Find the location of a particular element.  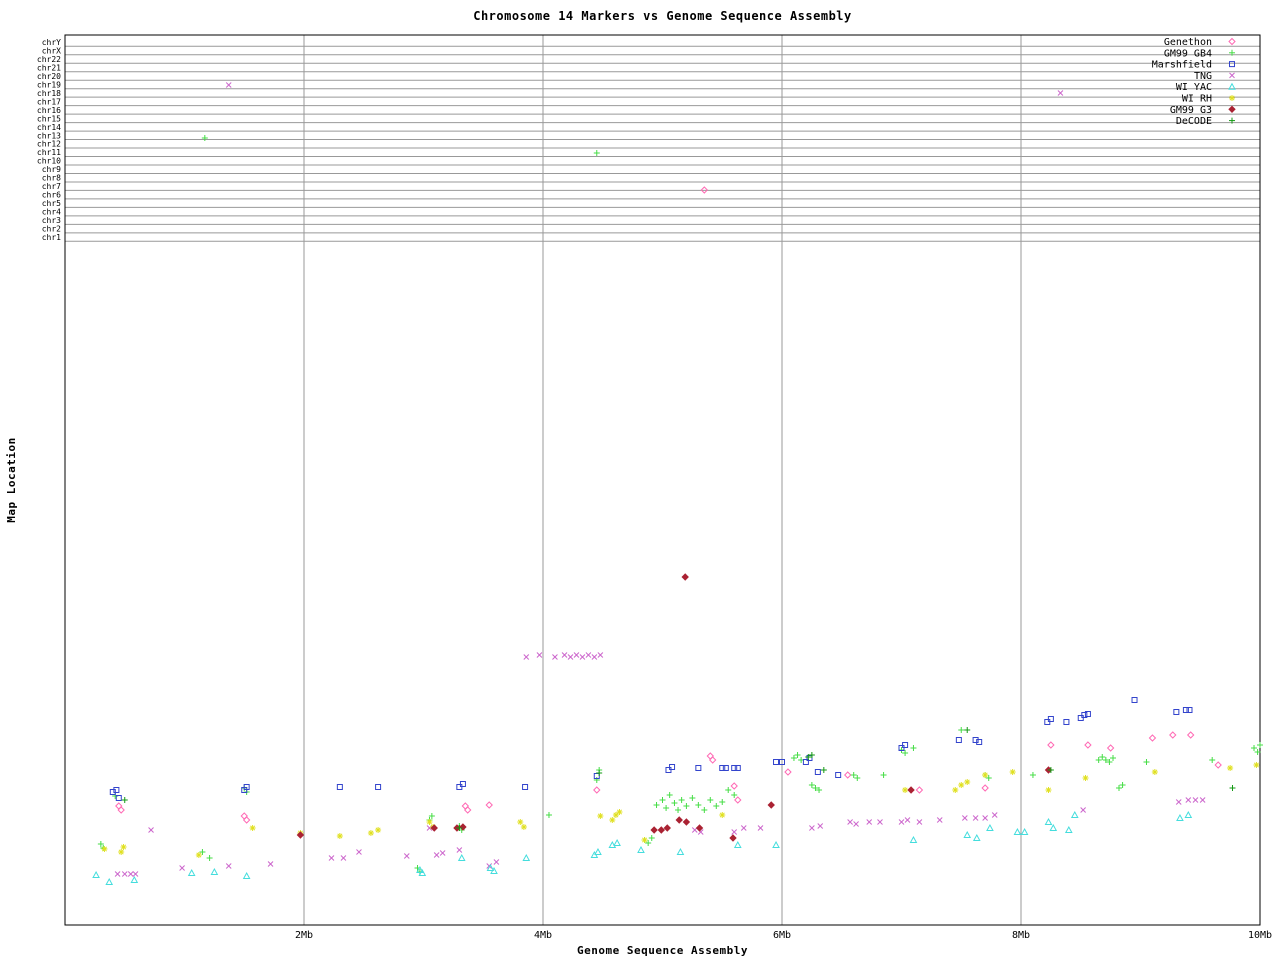

chromosome-label: chr12 is located at coordinates (49, 144).